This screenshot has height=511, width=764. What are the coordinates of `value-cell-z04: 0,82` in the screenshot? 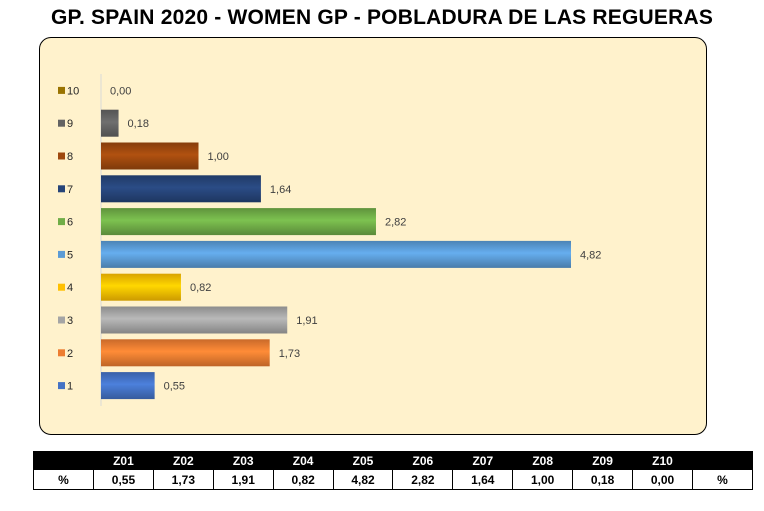 It's located at (303, 479).